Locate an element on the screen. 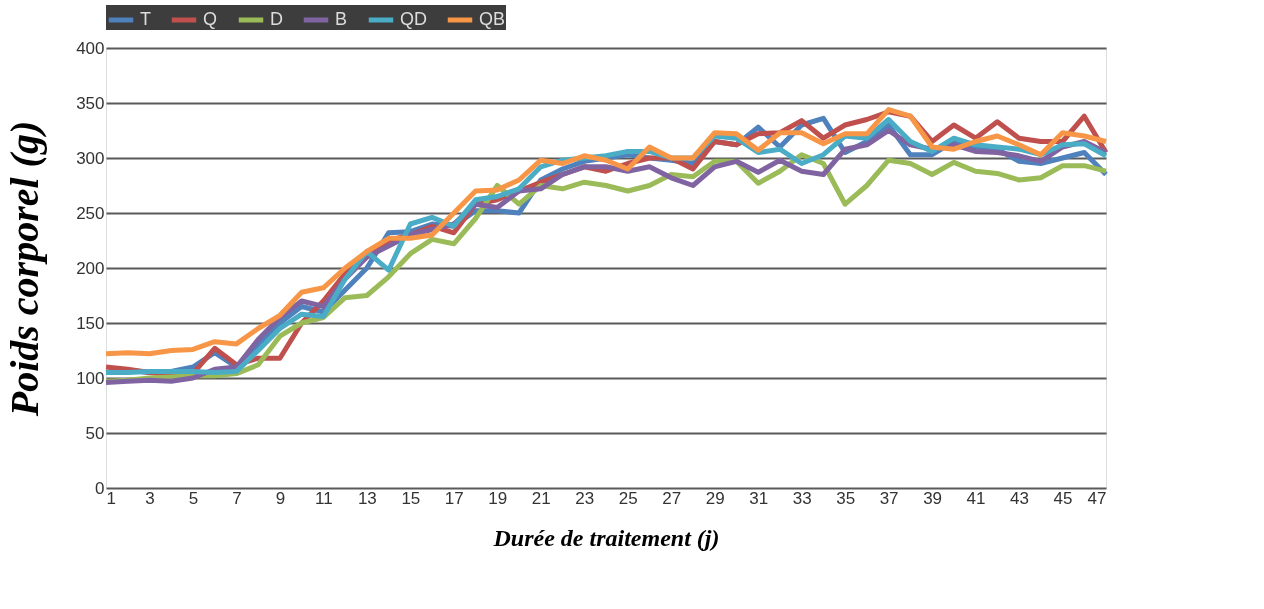 The width and height of the screenshot is (1264, 609). legend-label: QD is located at coordinates (413, 19).